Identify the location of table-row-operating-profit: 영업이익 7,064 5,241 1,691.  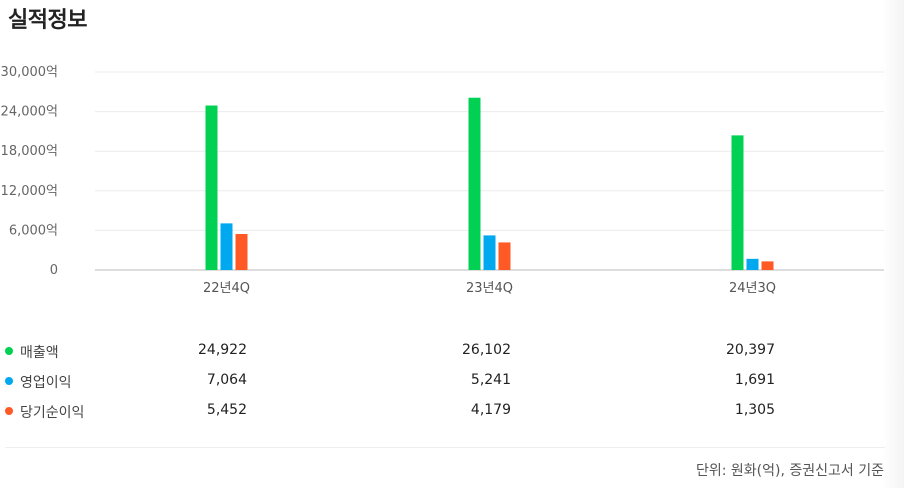
(452, 383).